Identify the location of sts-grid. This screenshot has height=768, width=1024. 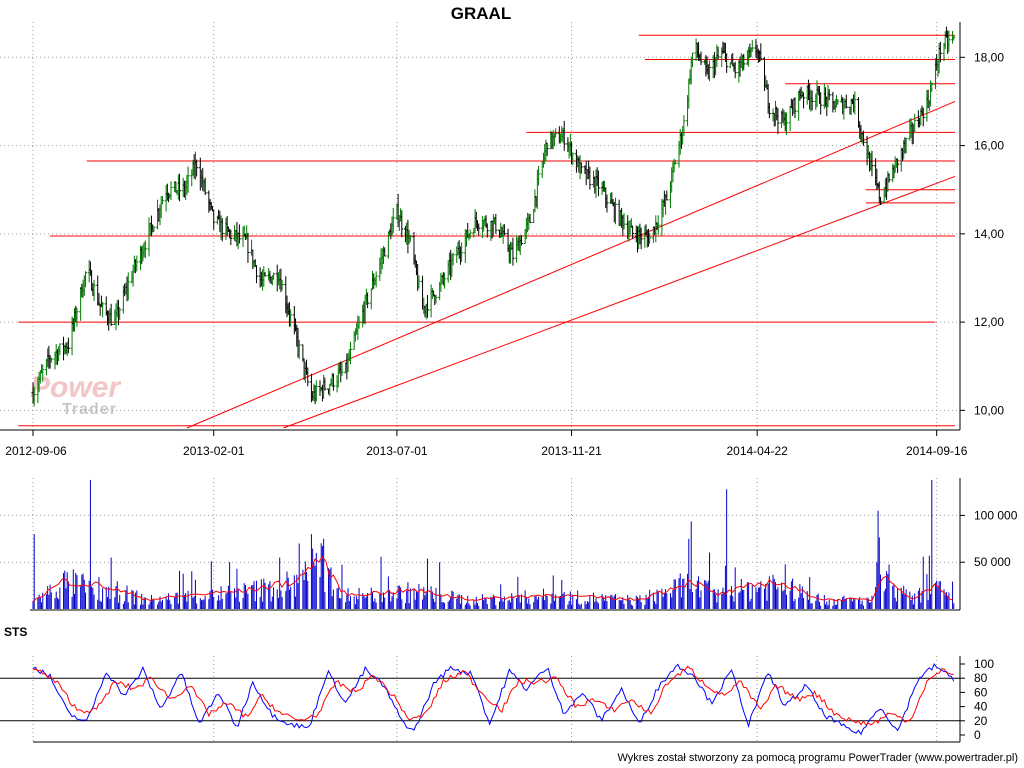
(480, 699).